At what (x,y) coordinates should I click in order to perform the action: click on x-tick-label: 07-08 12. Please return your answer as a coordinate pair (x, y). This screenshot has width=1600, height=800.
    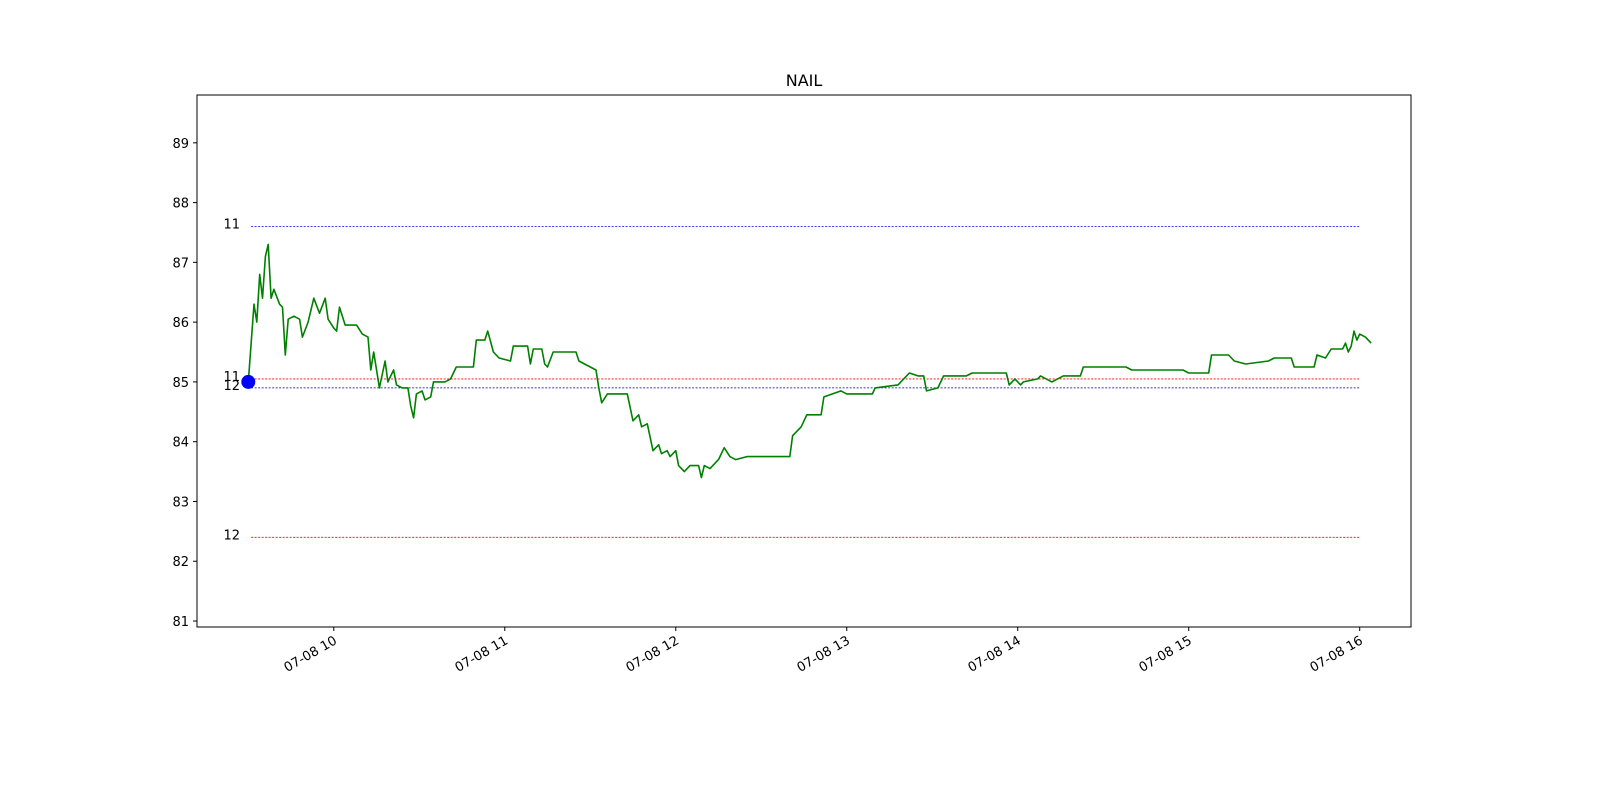
    Looking at the image, I should click on (653, 654).